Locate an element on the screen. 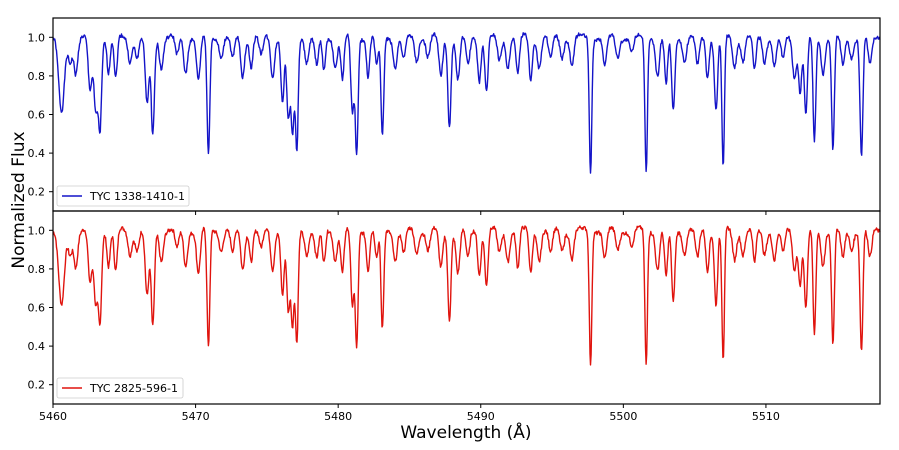 This screenshot has width=899, height=450. y-axis-label: Normalized Flux is located at coordinates (19, 199).